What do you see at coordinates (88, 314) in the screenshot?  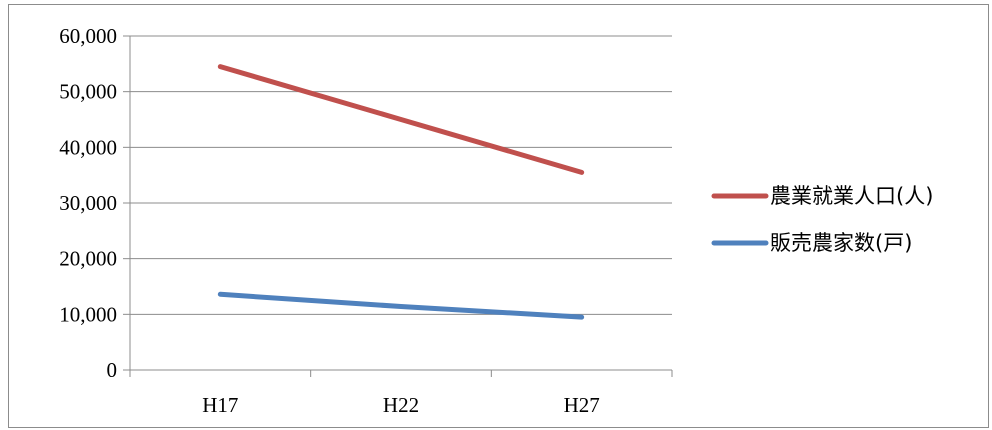 I see `y-tick-label: 10,000` at bounding box center [88, 314].